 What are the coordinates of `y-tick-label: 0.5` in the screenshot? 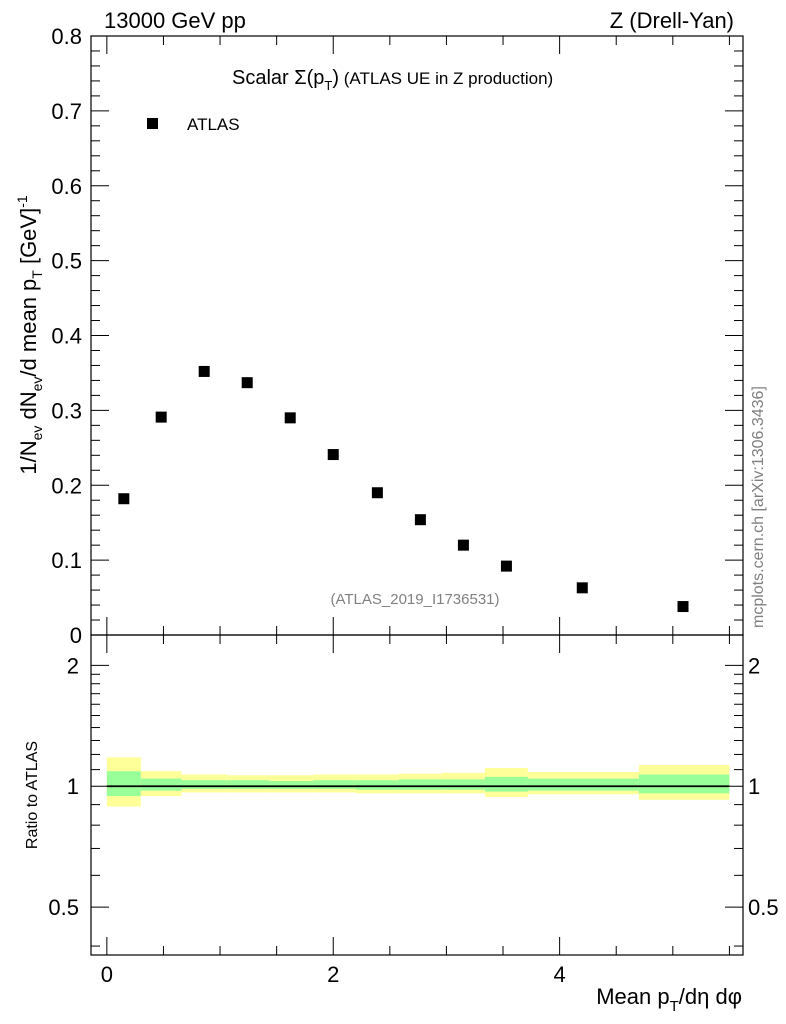 It's located at (66, 261).